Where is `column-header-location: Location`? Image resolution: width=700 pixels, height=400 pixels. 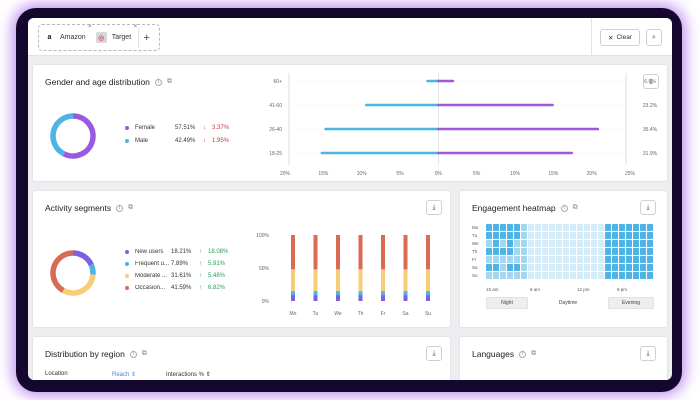 column-header-location: Location is located at coordinates (56, 374).